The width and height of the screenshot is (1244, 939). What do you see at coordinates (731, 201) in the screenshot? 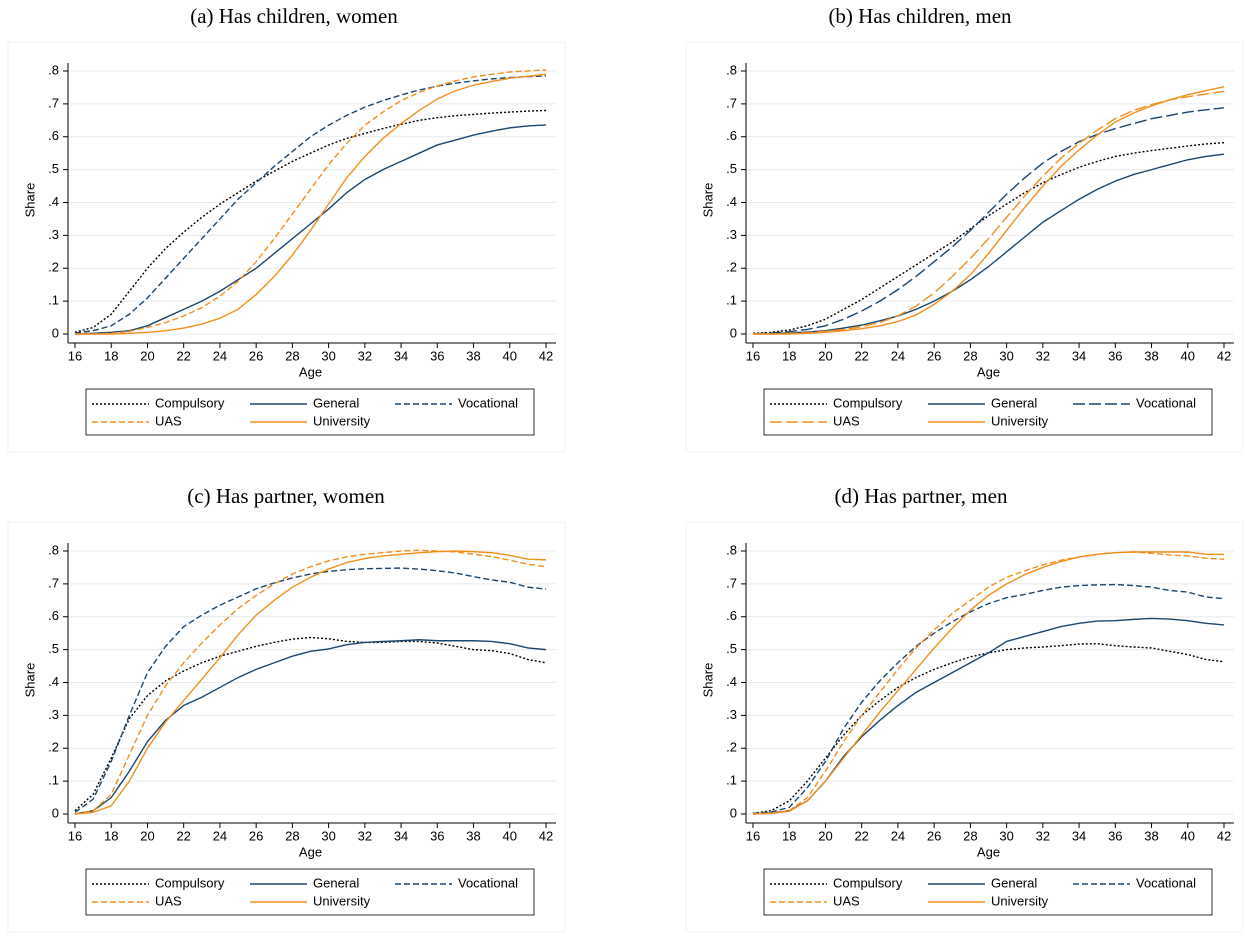
I see `y-tick-label: .4` at bounding box center [731, 201].